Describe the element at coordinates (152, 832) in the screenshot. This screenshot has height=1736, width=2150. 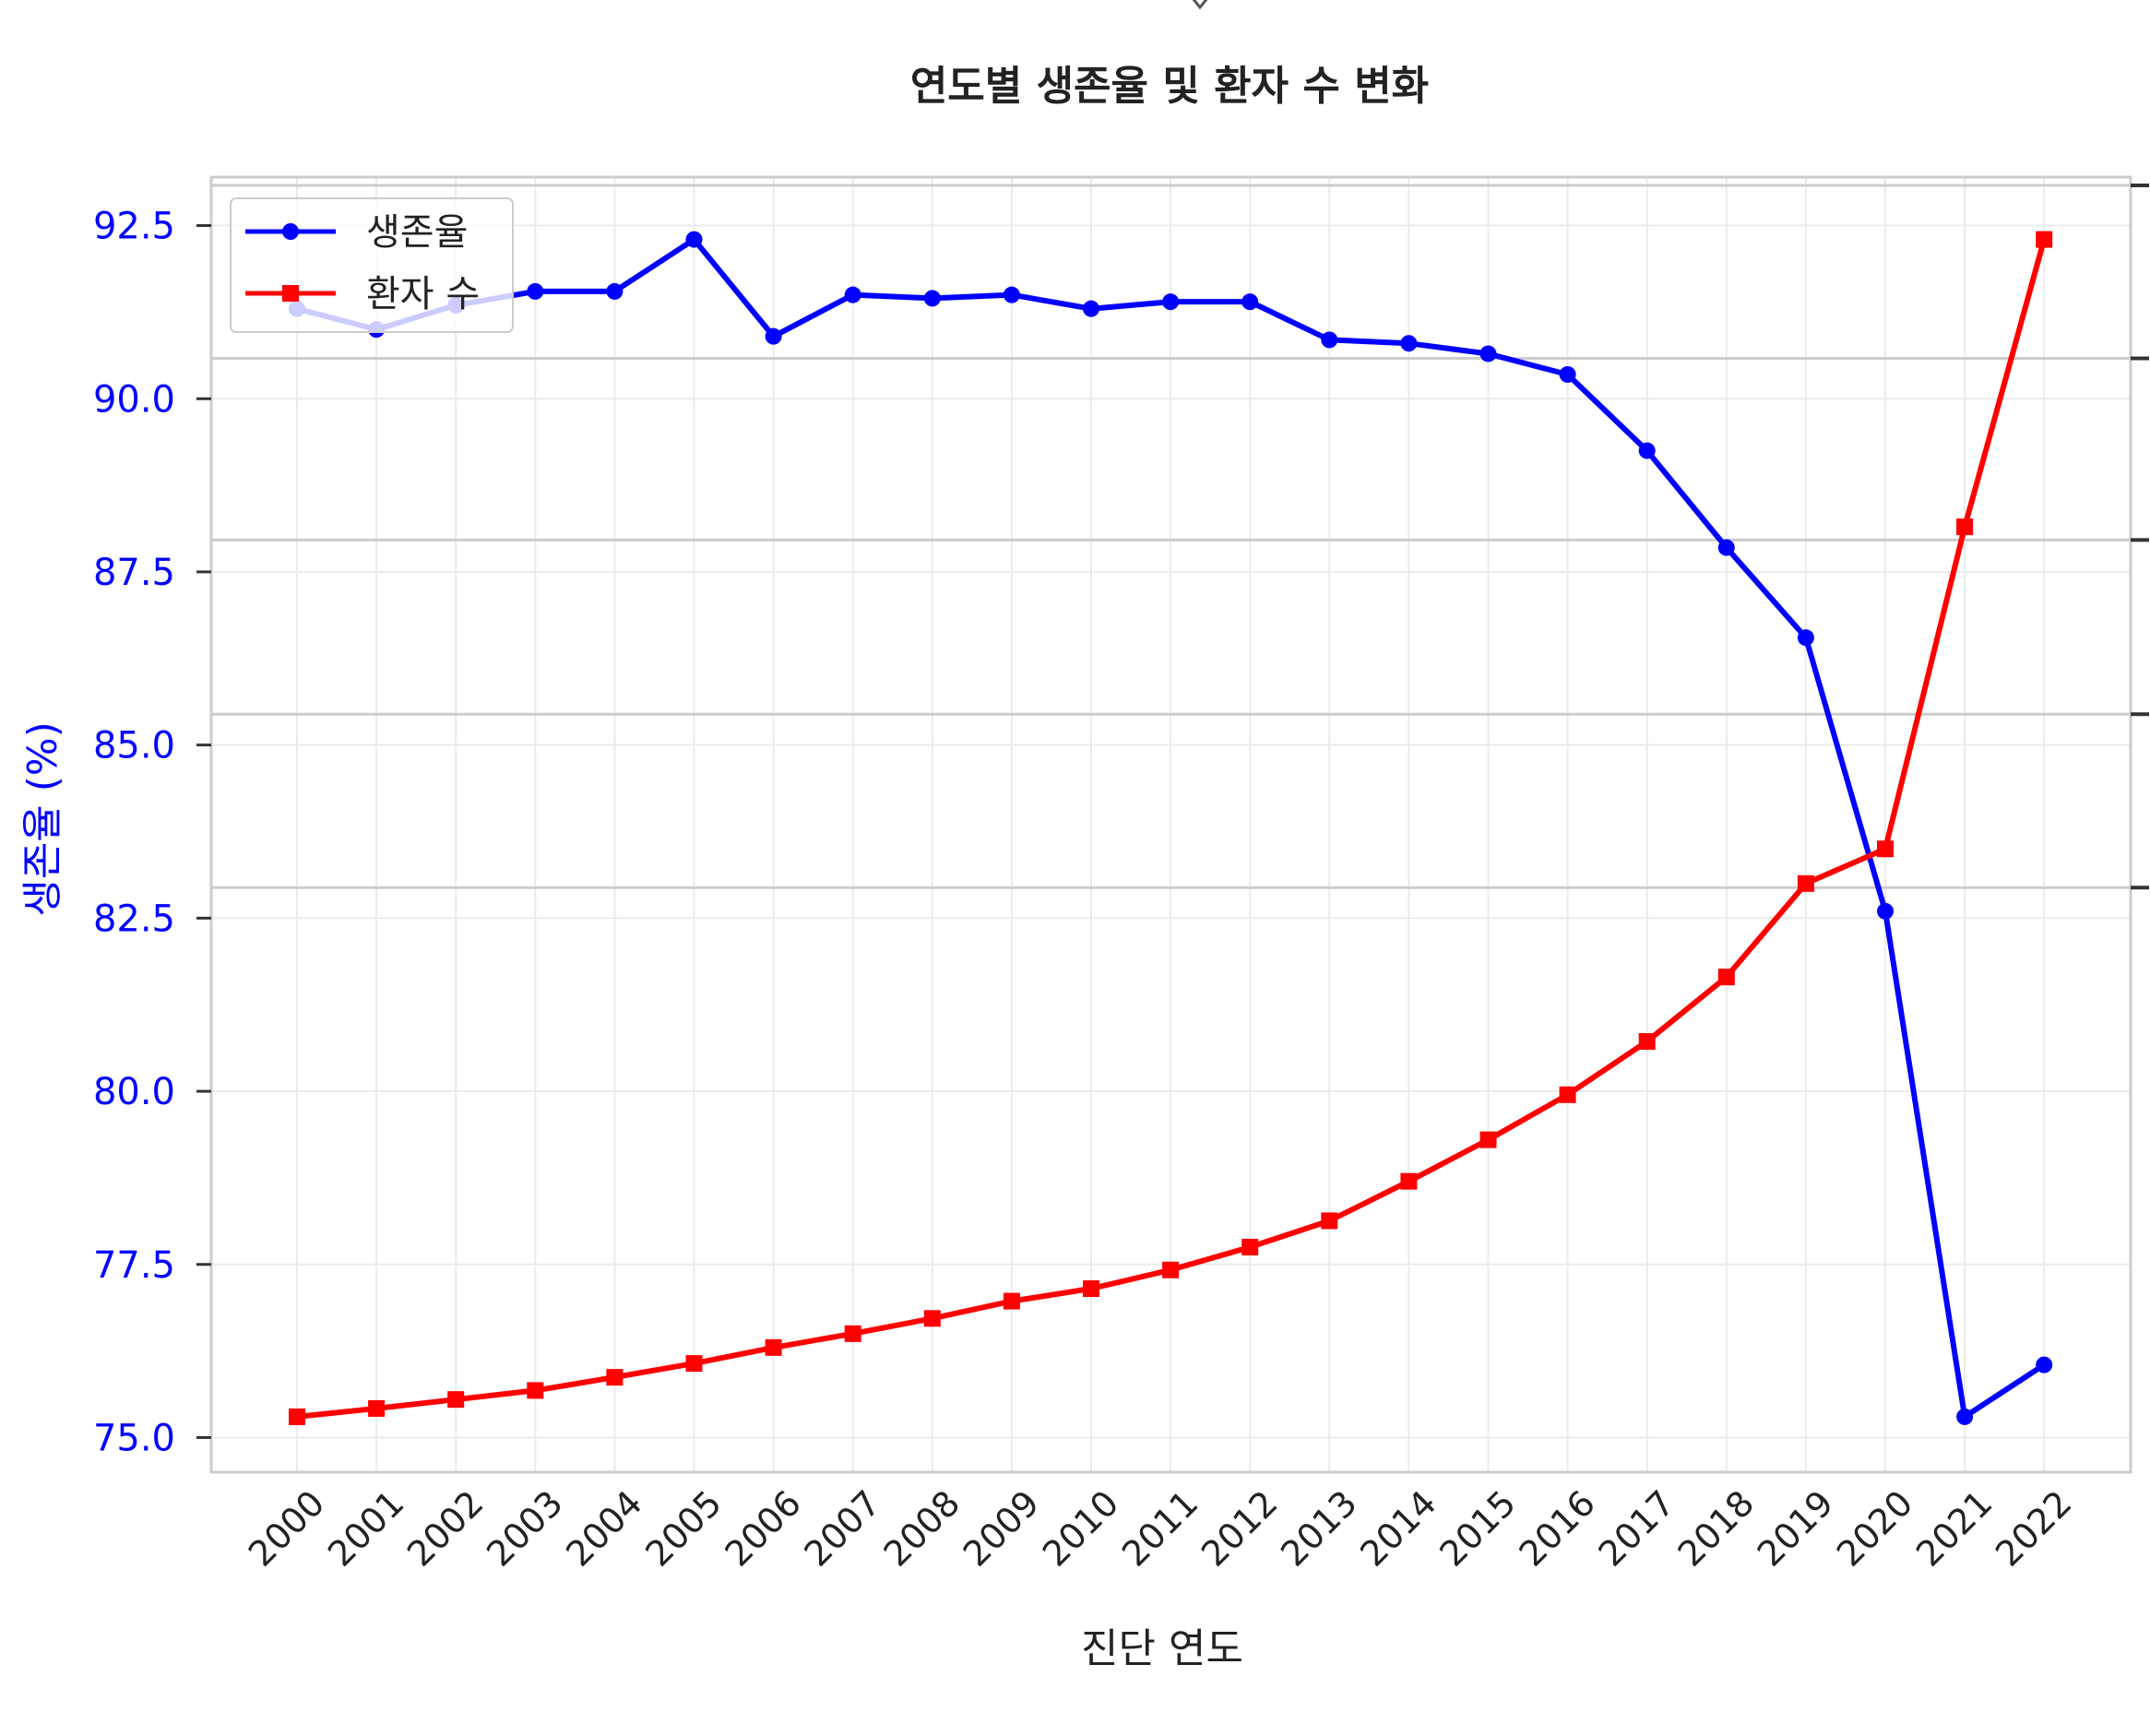
I see `left-axis-ticks: 75.0 77.5 80.0 82.5 85.0 87.5 90.0 92.5` at that location.